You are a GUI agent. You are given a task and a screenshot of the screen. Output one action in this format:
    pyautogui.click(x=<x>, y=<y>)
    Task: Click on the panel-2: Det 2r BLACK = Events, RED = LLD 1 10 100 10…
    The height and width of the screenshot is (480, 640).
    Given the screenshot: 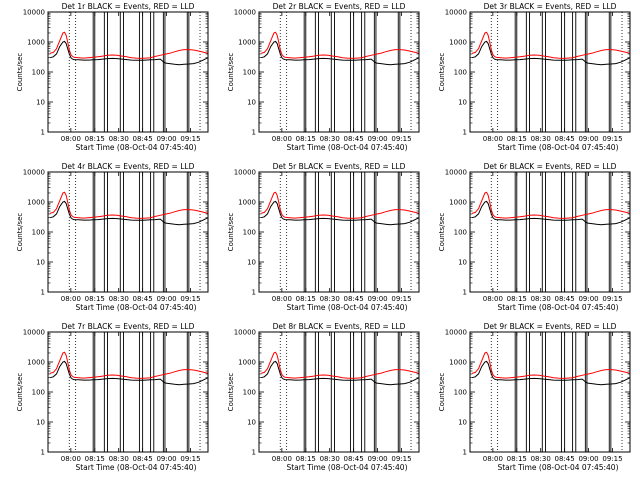 What is the action you would take?
    pyautogui.click(x=323, y=77)
    